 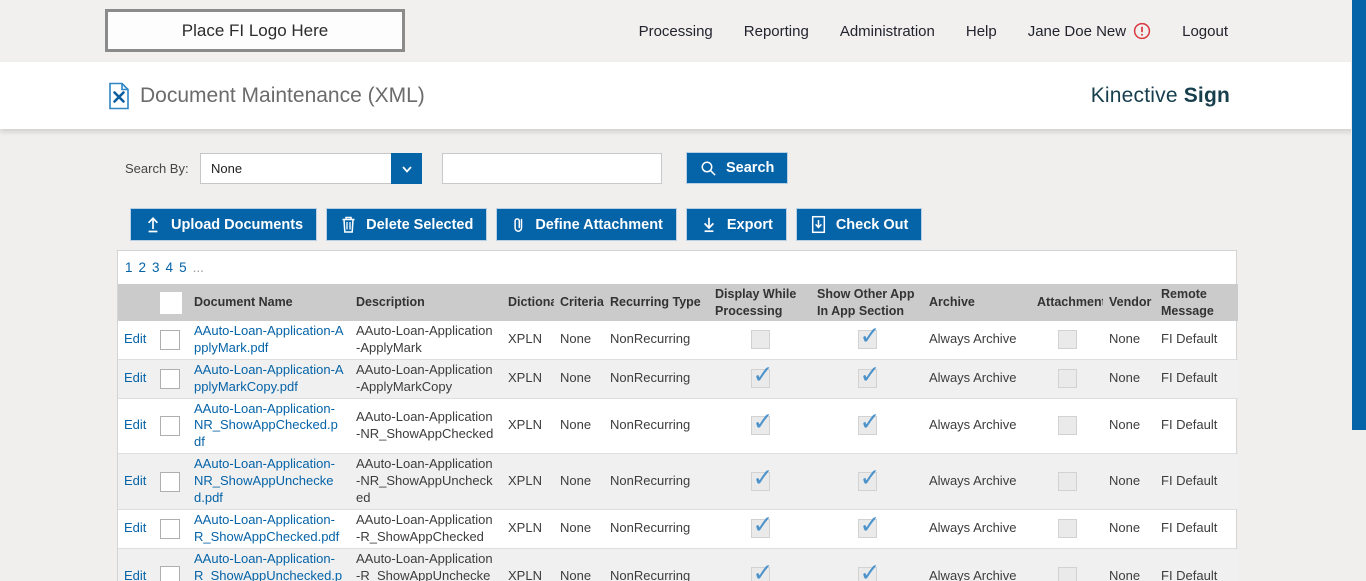 What do you see at coordinates (269, 377) in the screenshot?
I see `document-name-link: AAuto-Loan-Application-ApplyMarkCopy.pdf` at bounding box center [269, 377].